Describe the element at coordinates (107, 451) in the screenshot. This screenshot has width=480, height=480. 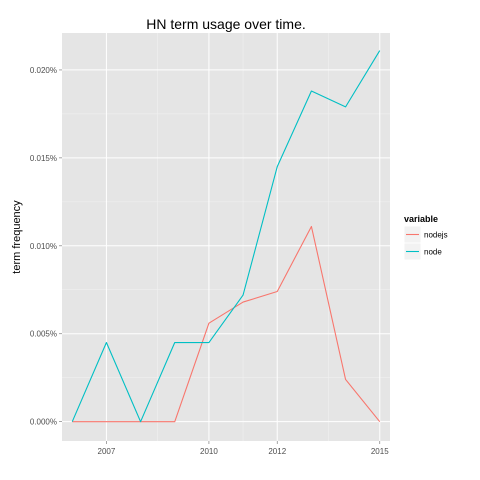
I see `x-tick-label: 2007` at that location.